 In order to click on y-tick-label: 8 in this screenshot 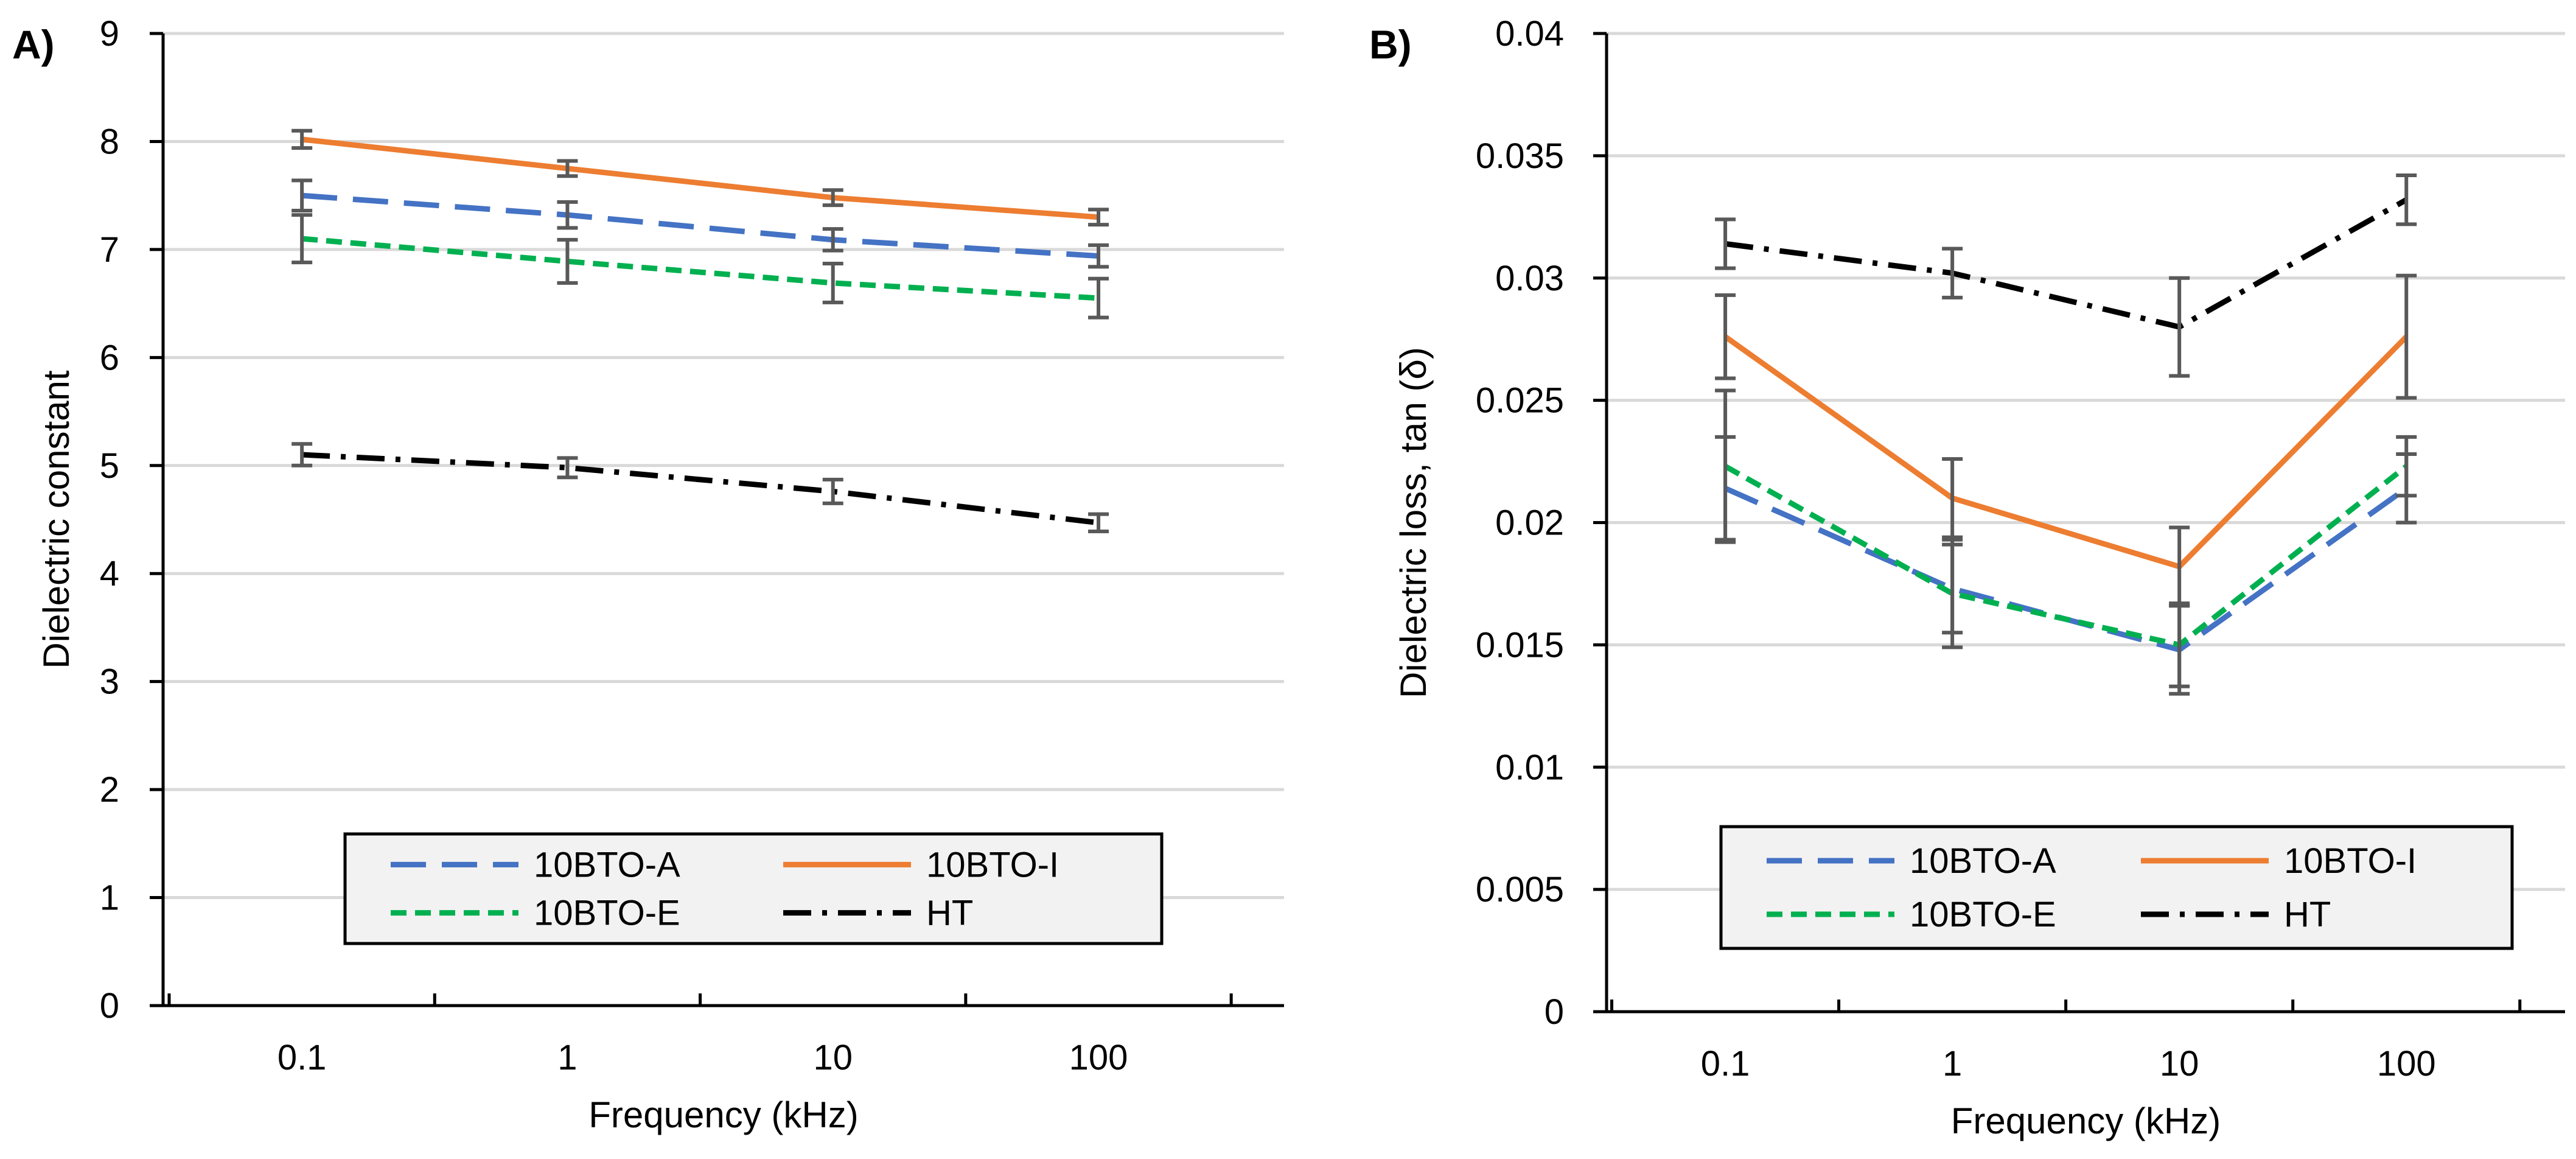, I will do `click(109, 141)`.